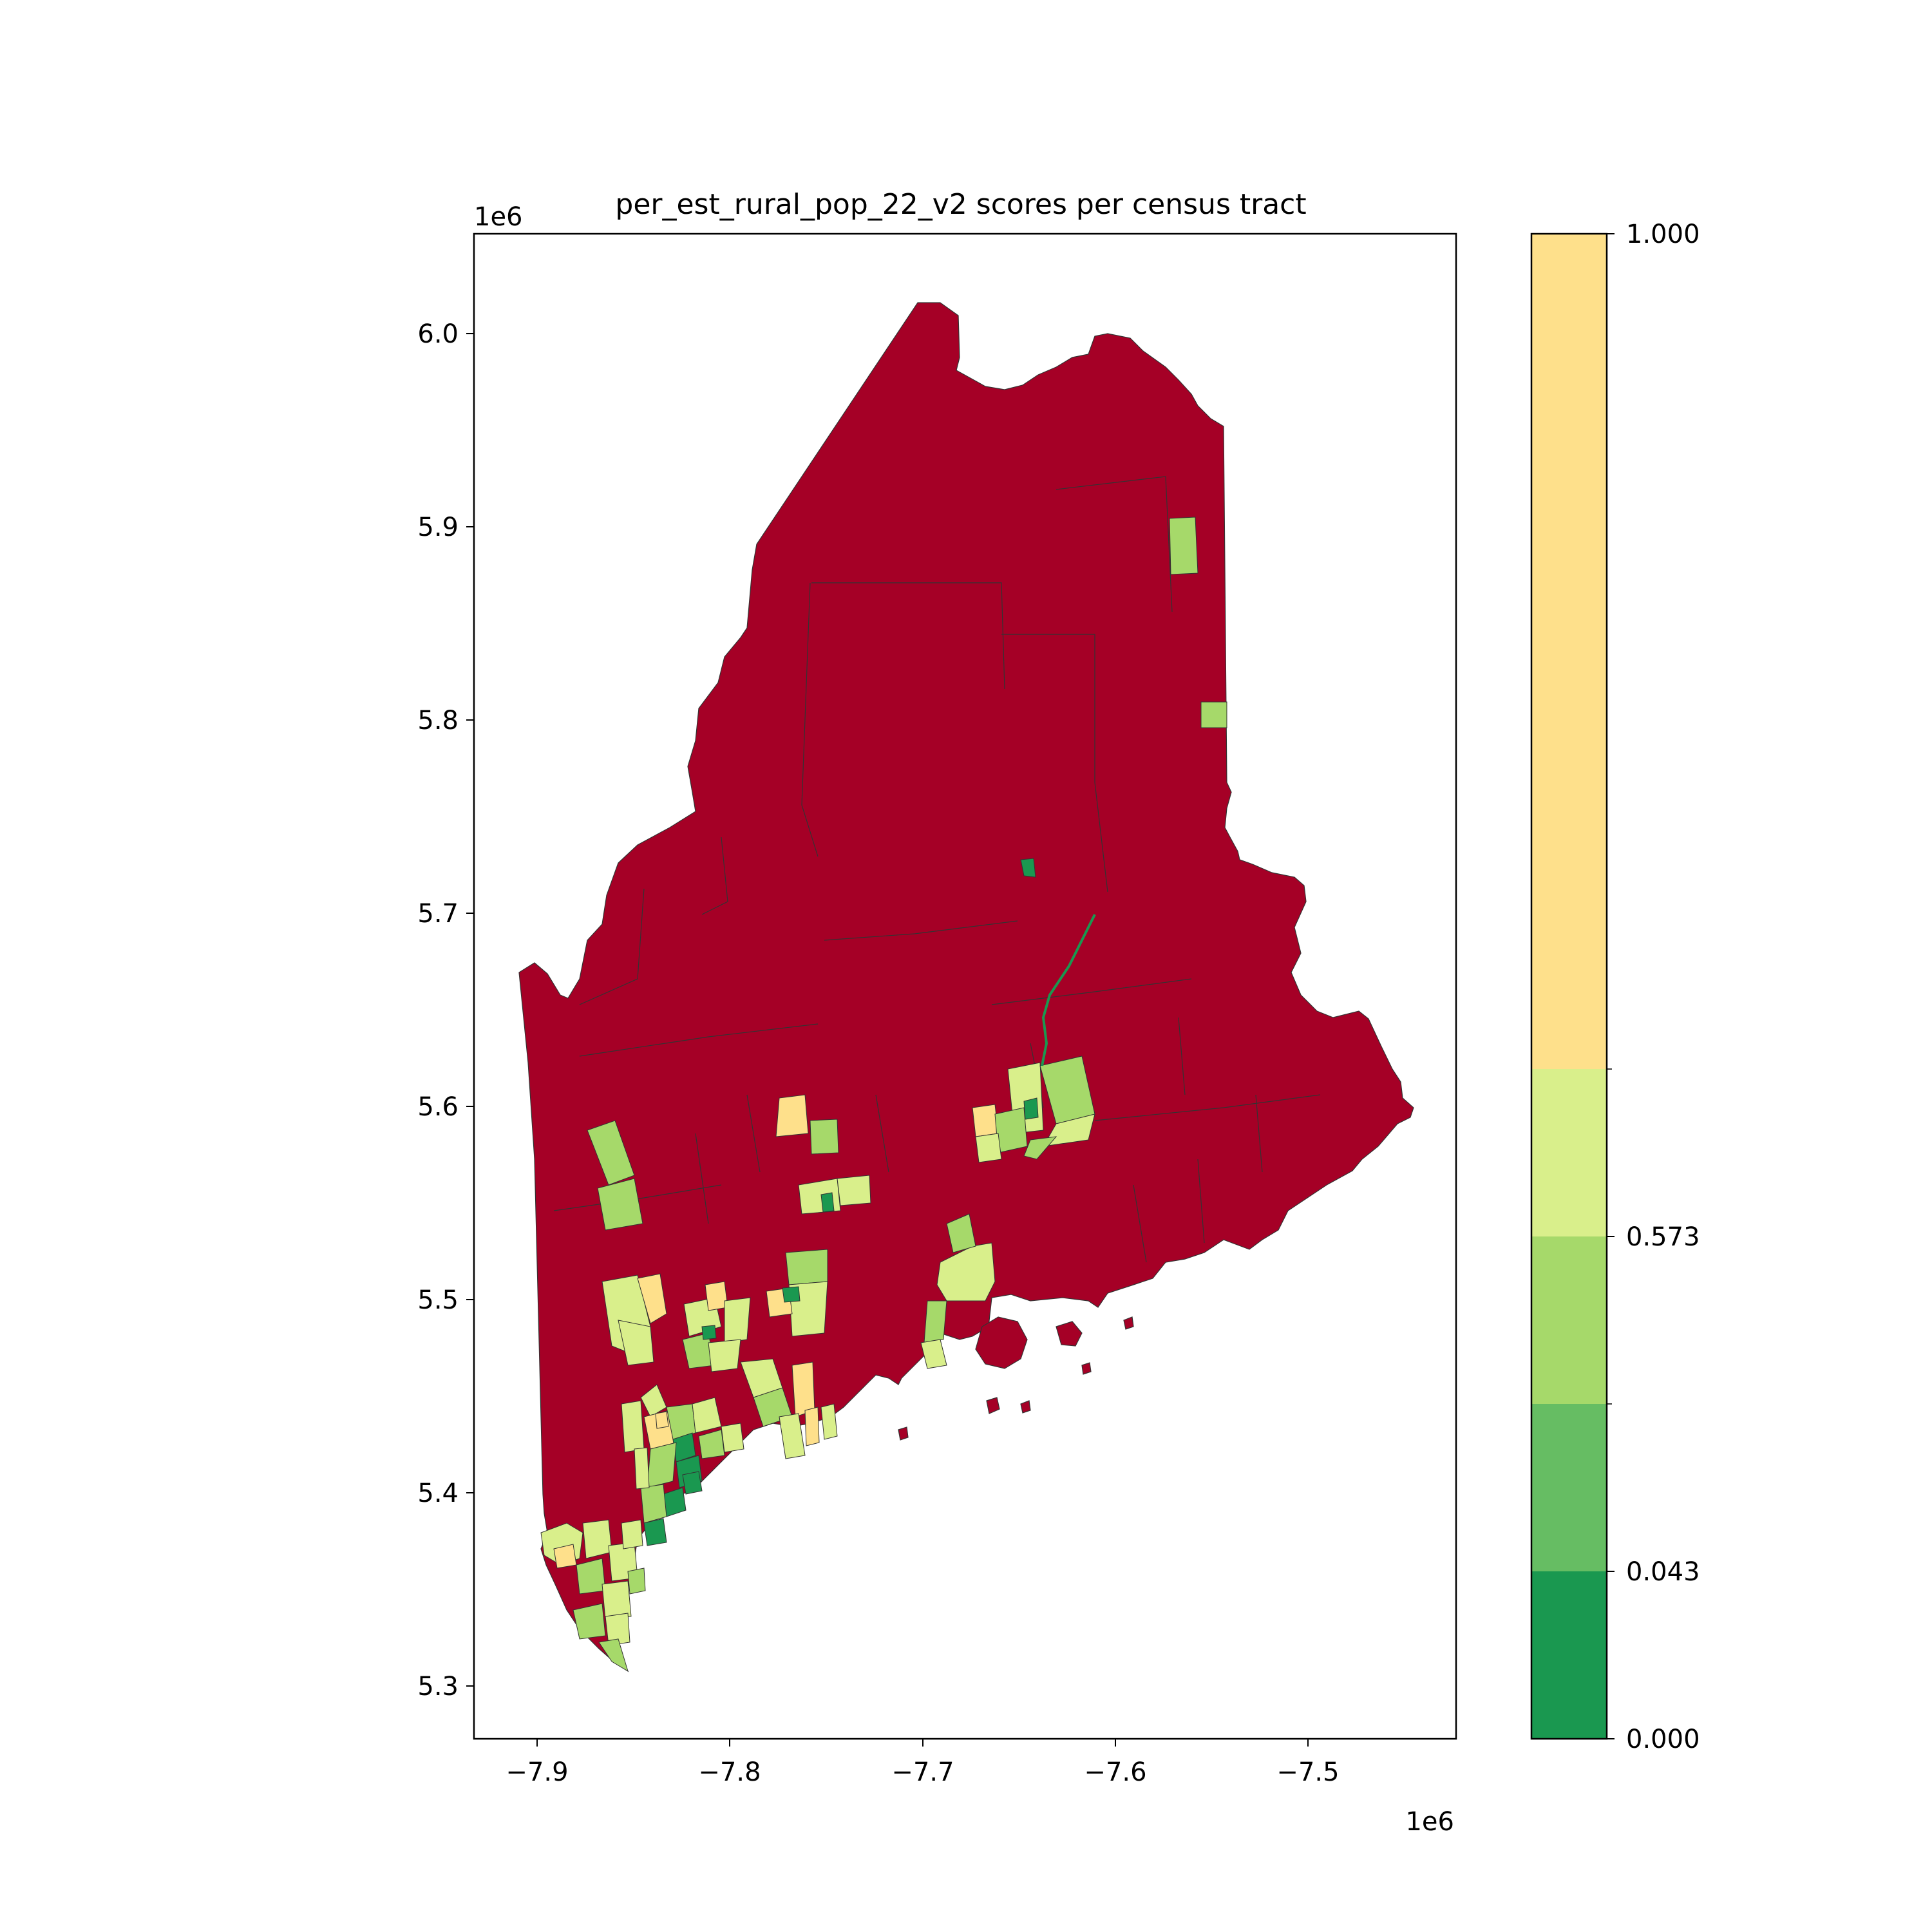 This screenshot has height=1932, width=1932. Describe the element at coordinates (1028, 868) in the screenshot. I see `tract-millinocket` at that location.